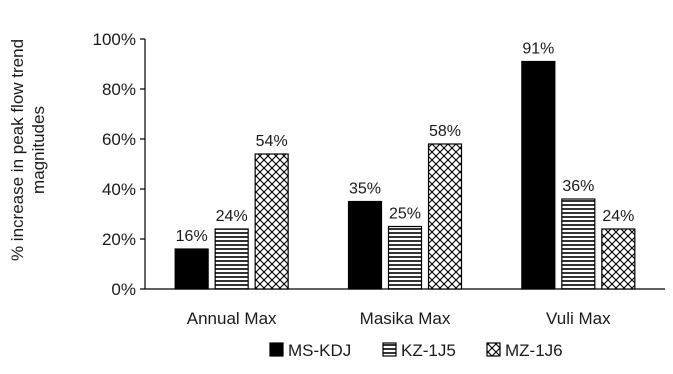 The image size is (673, 374). What do you see at coordinates (319, 350) in the screenshot?
I see `legend-label-ms-kdj: MS-KDJ` at bounding box center [319, 350].